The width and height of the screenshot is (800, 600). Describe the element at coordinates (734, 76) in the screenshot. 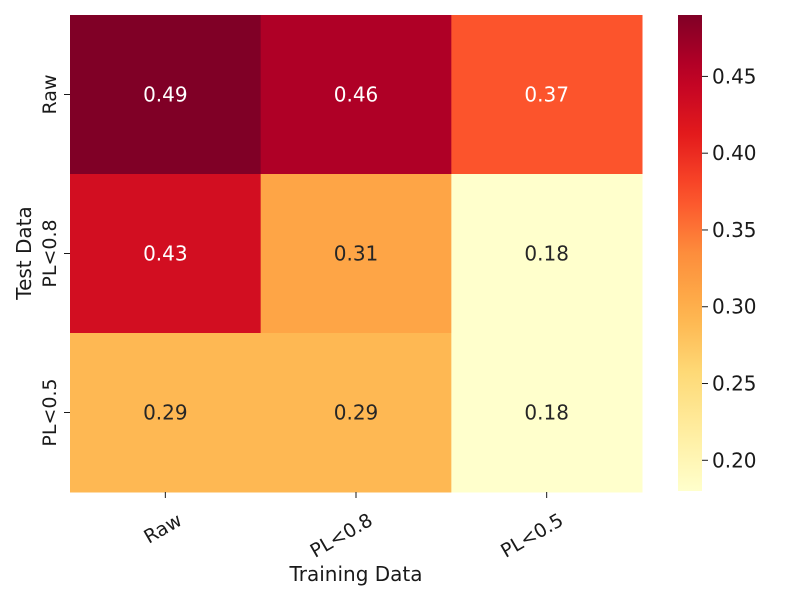

I see `colorbar-tick-label: 0.45` at that location.